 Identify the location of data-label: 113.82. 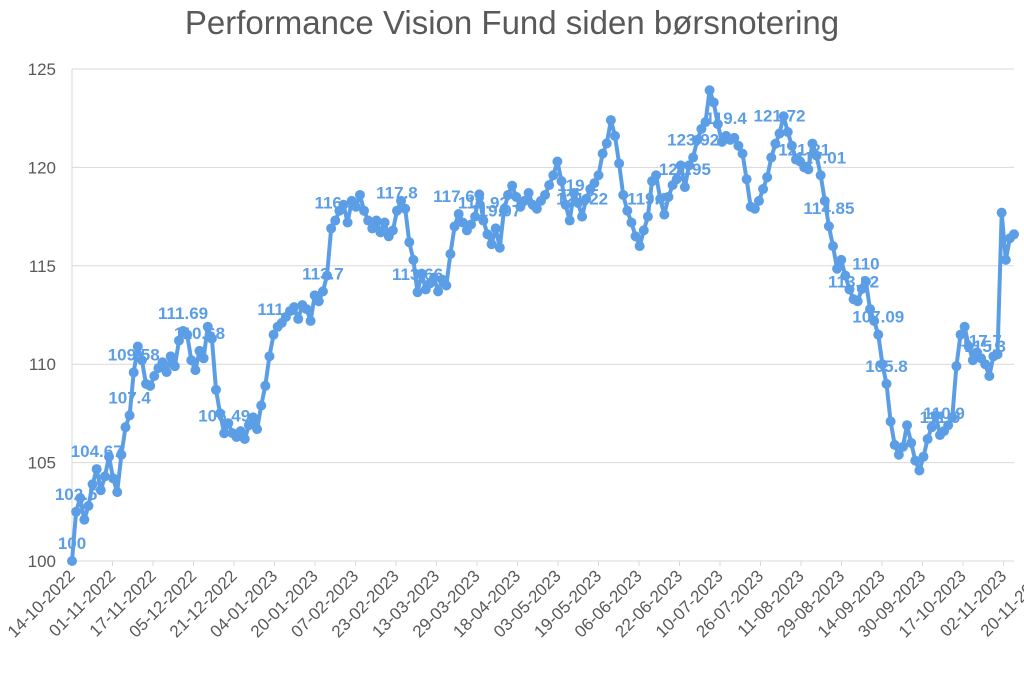
(853, 281).